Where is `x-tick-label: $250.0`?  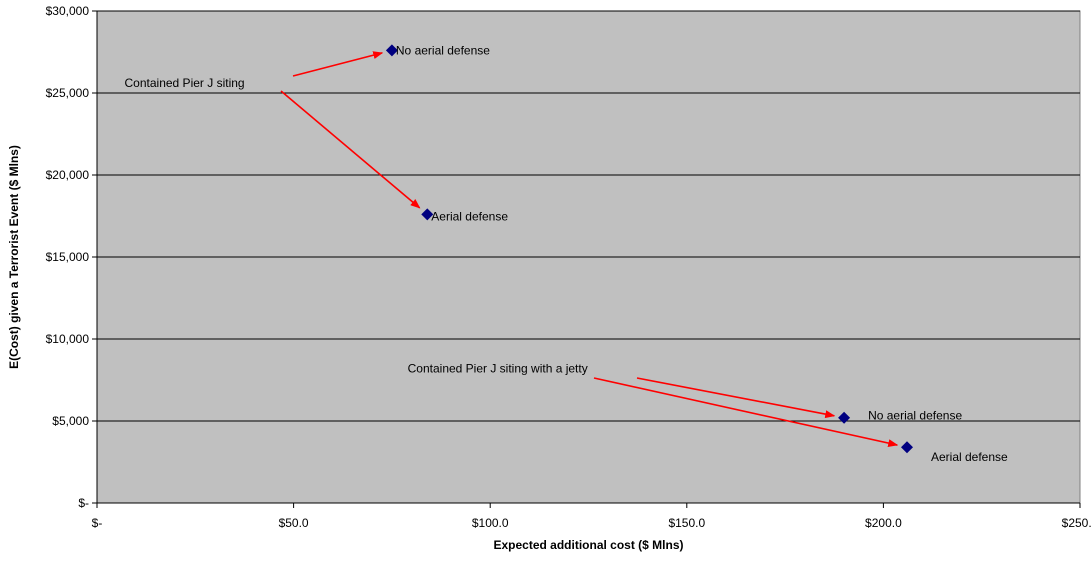
x-tick-label: $250.0 is located at coordinates (1077, 523).